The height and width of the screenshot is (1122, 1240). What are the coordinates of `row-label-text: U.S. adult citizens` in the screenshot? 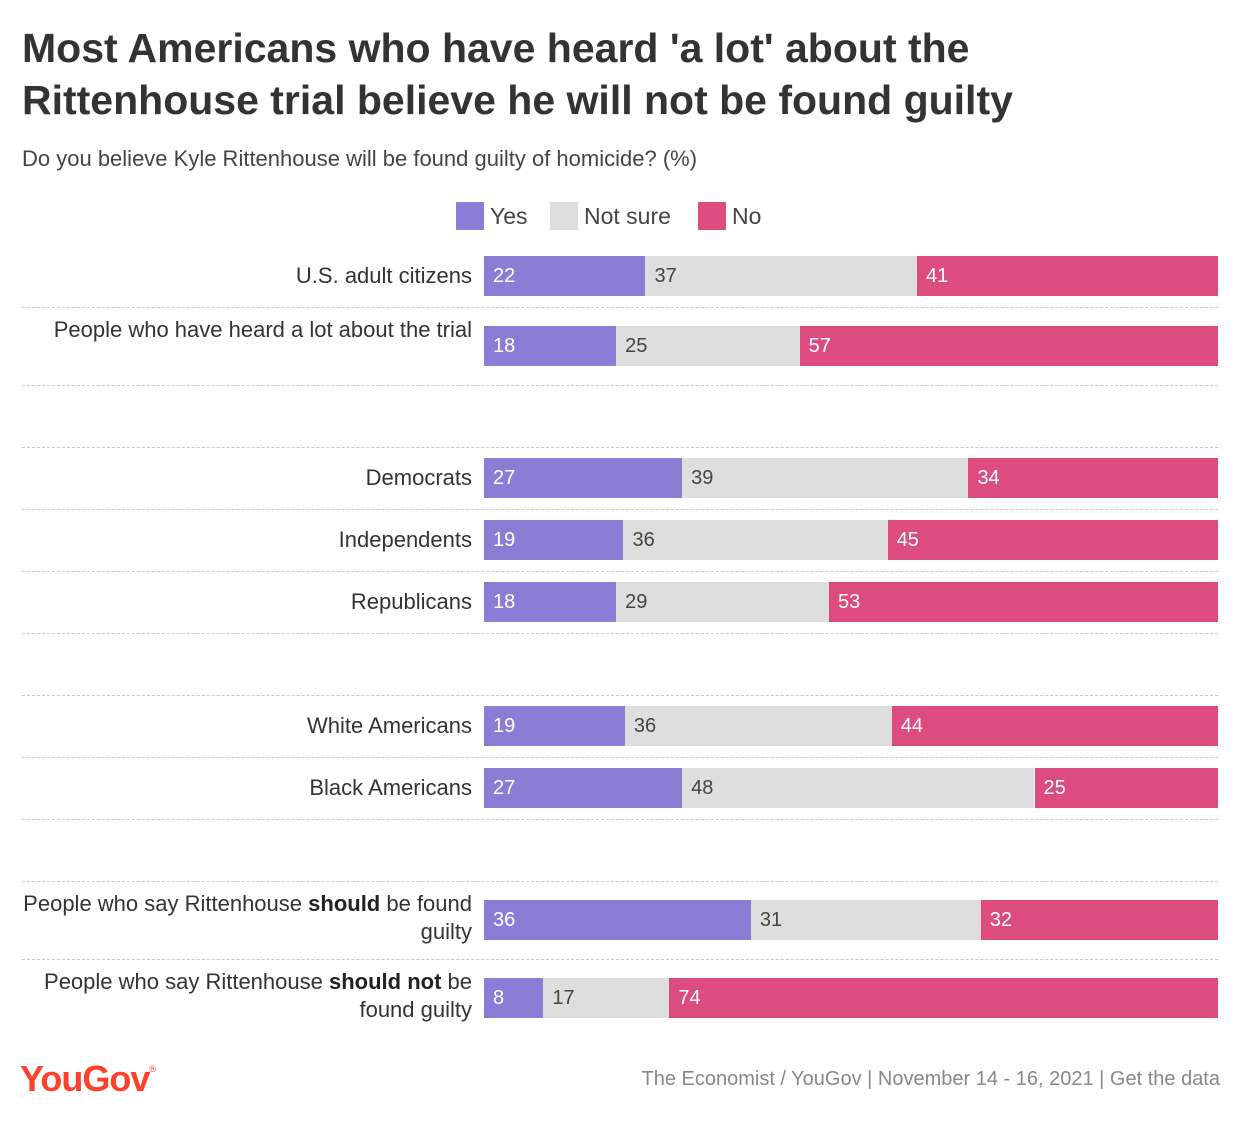 It's located at (383, 275).